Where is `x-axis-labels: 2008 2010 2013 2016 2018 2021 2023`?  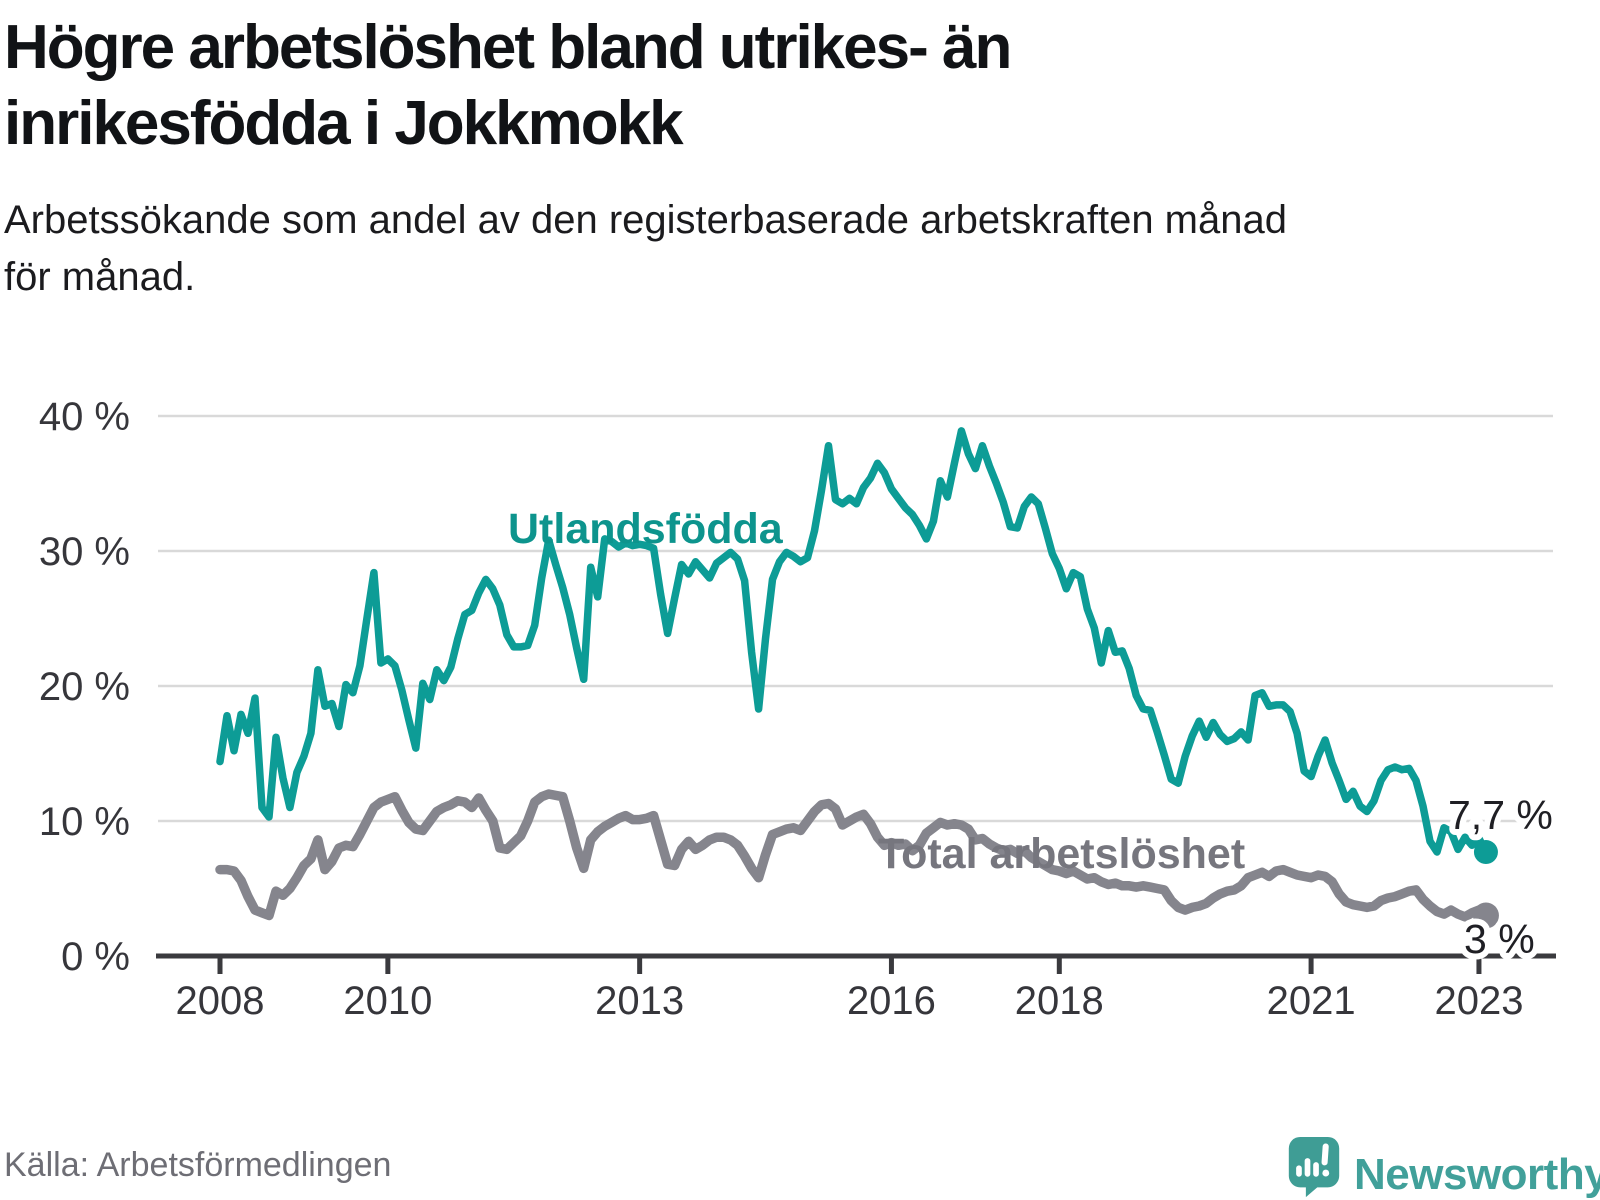
x-axis-labels: 2008 2010 2013 2016 2018 2021 2023 is located at coordinates (850, 1001).